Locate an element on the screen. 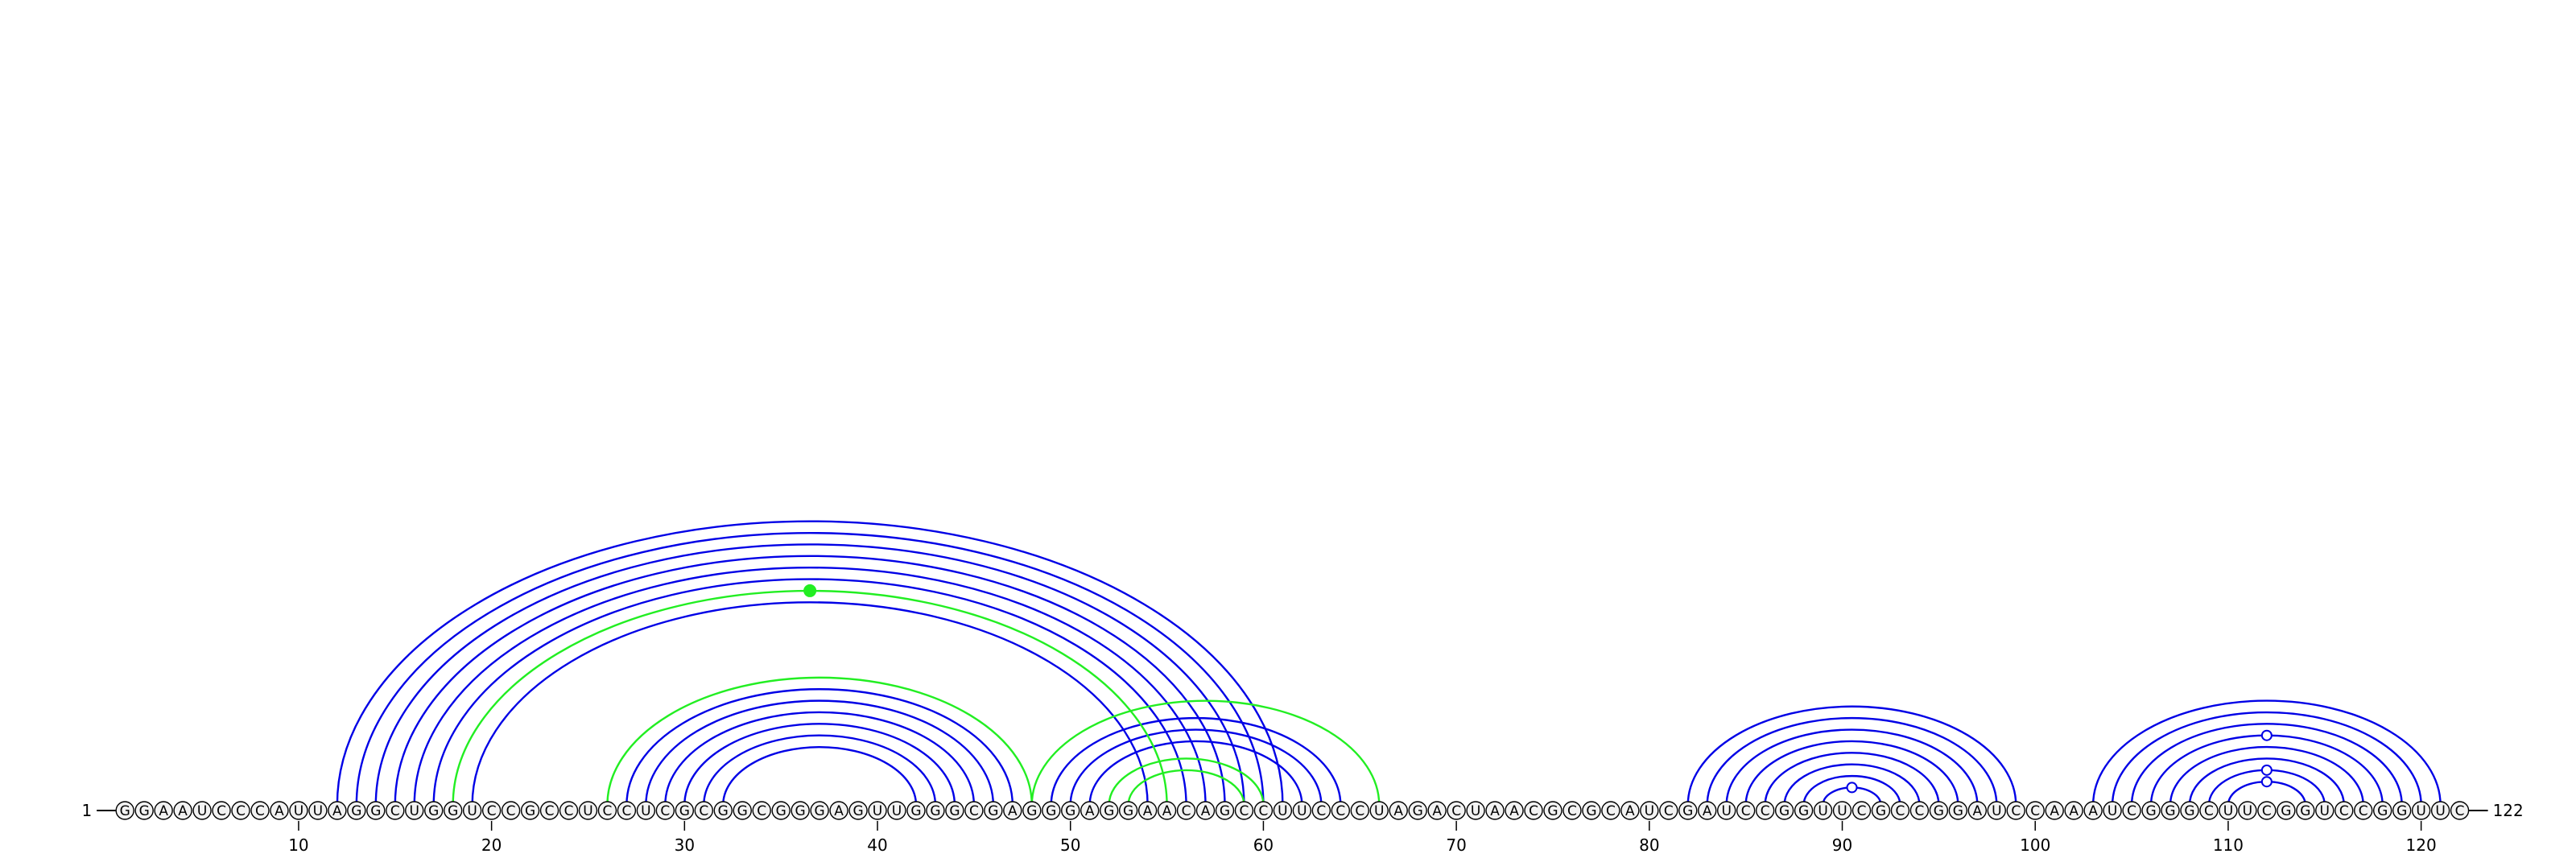 The width and height of the screenshot is (2576, 858). open-marker is located at coordinates (2266, 770).